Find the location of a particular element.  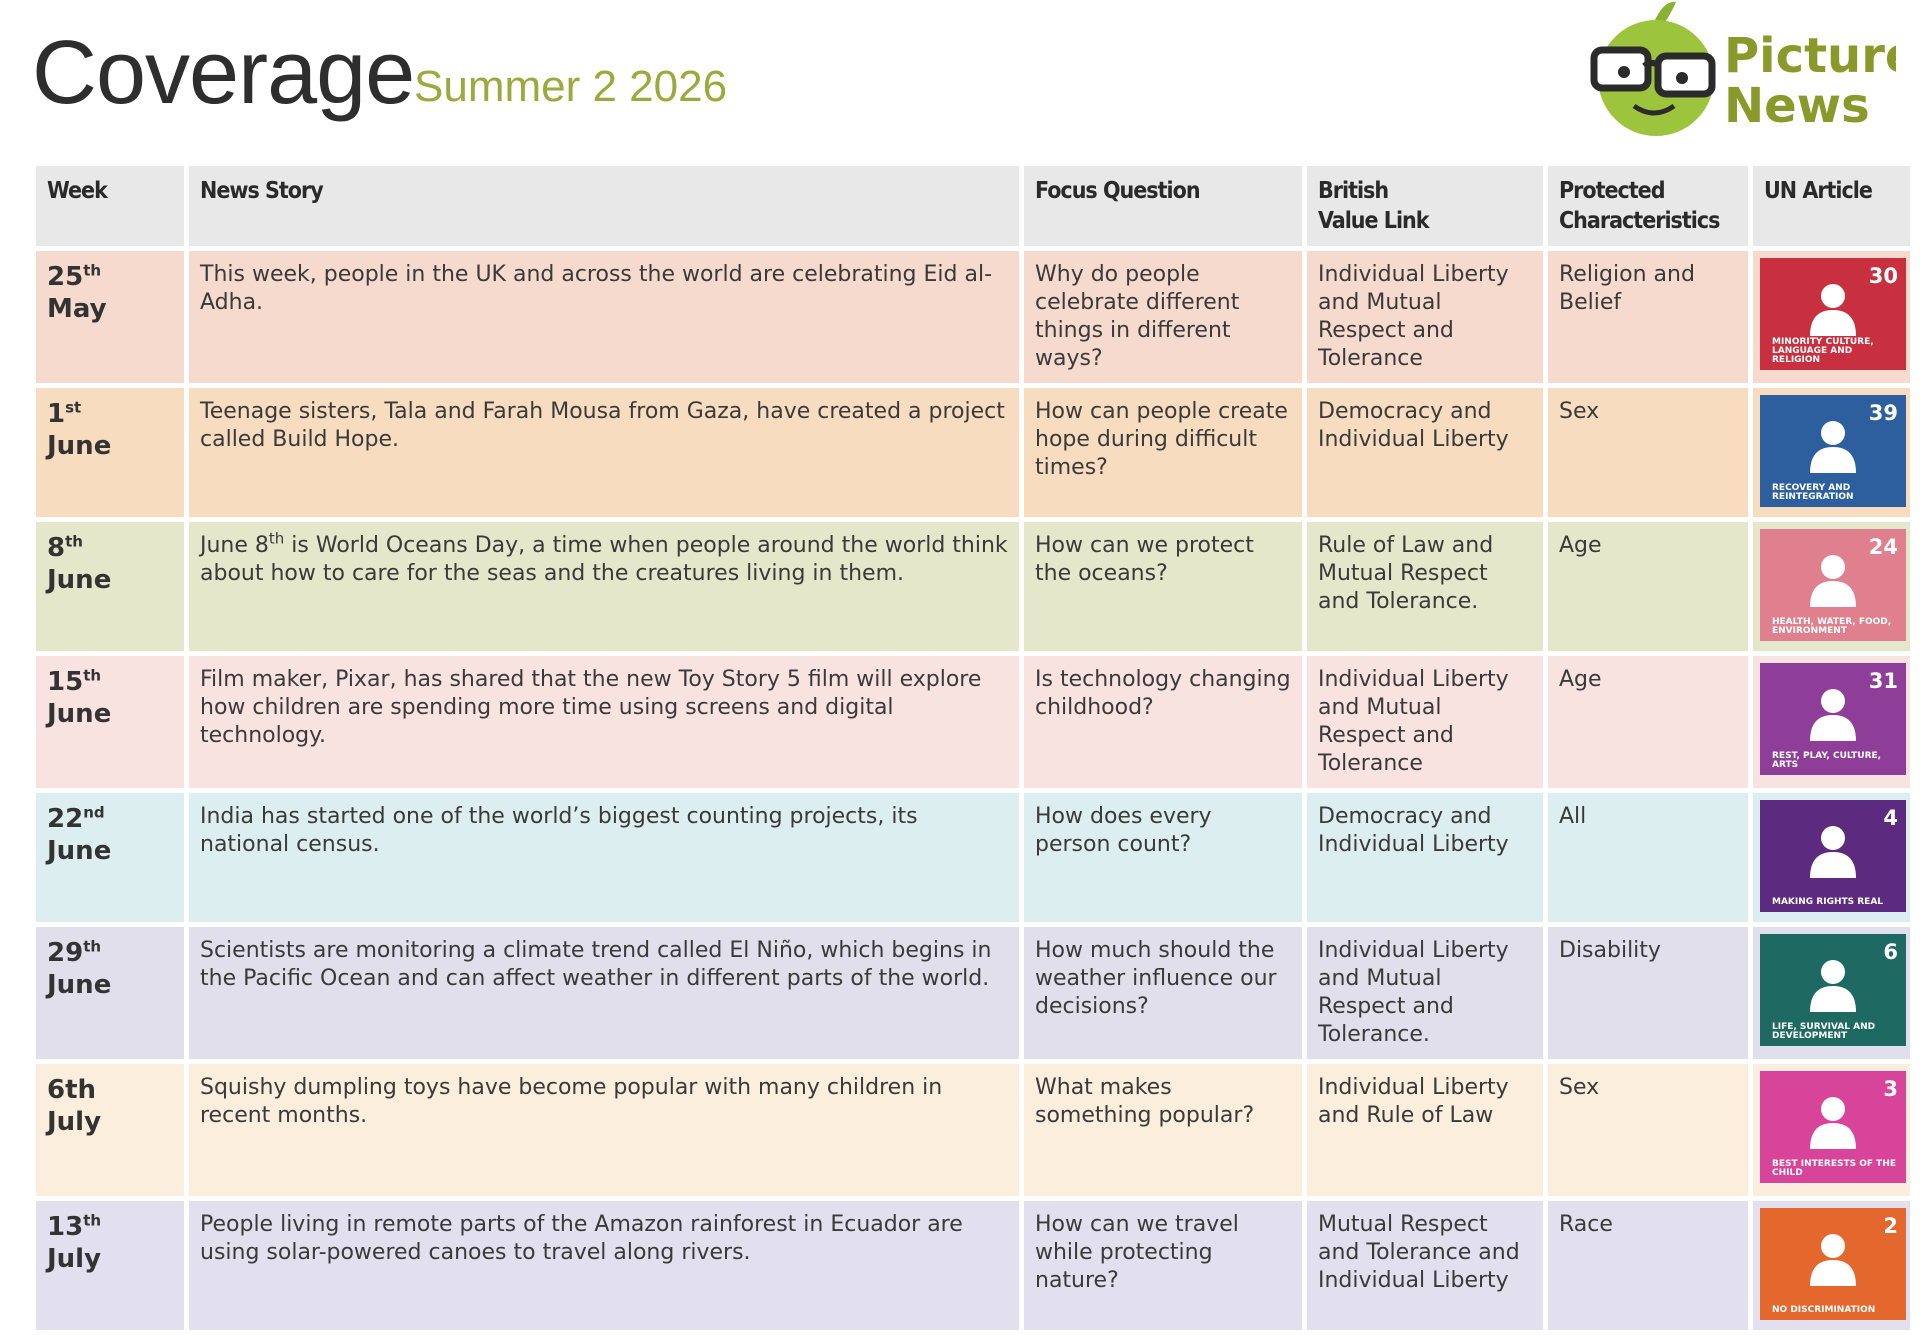

article-cell: 39 RECOVERY AND REINTEGRATION is located at coordinates (1831, 452).